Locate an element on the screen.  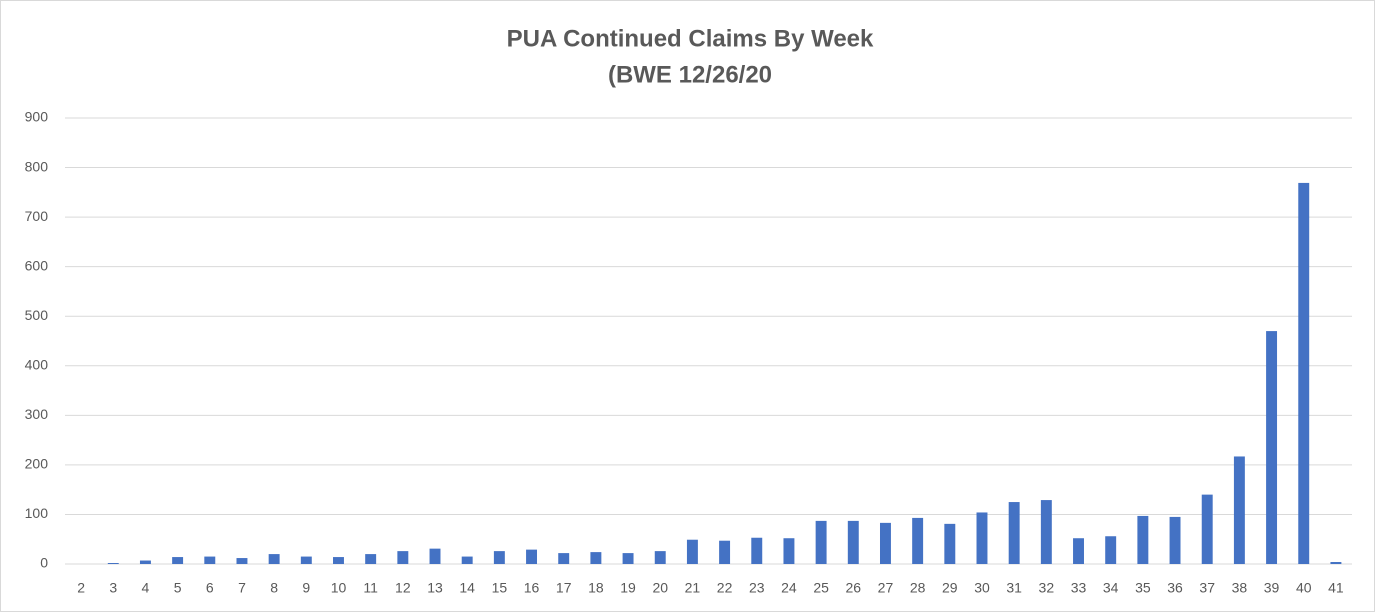
x-tick-label: 3 is located at coordinates (113, 588).